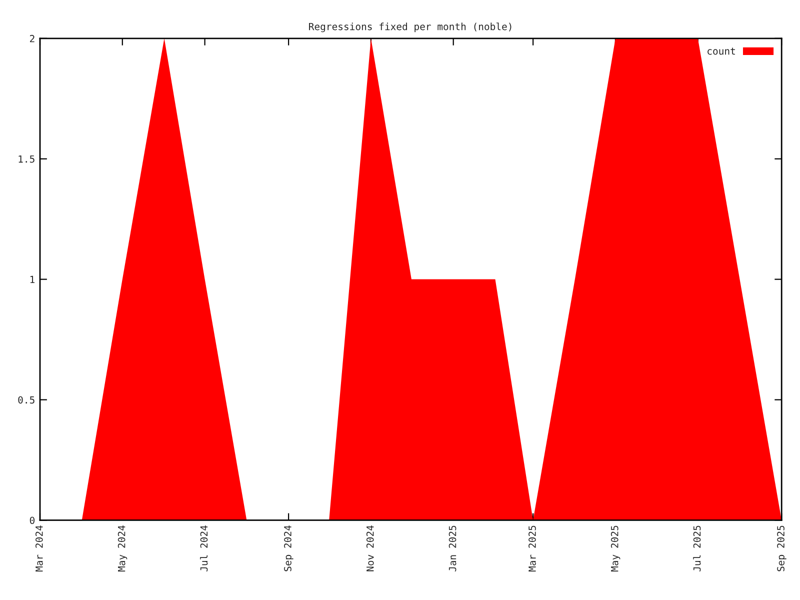 Image resolution: width=800 pixels, height=600 pixels. Describe the element at coordinates (697, 549) in the screenshot. I see `x-tick-label: Jul 2025` at that location.